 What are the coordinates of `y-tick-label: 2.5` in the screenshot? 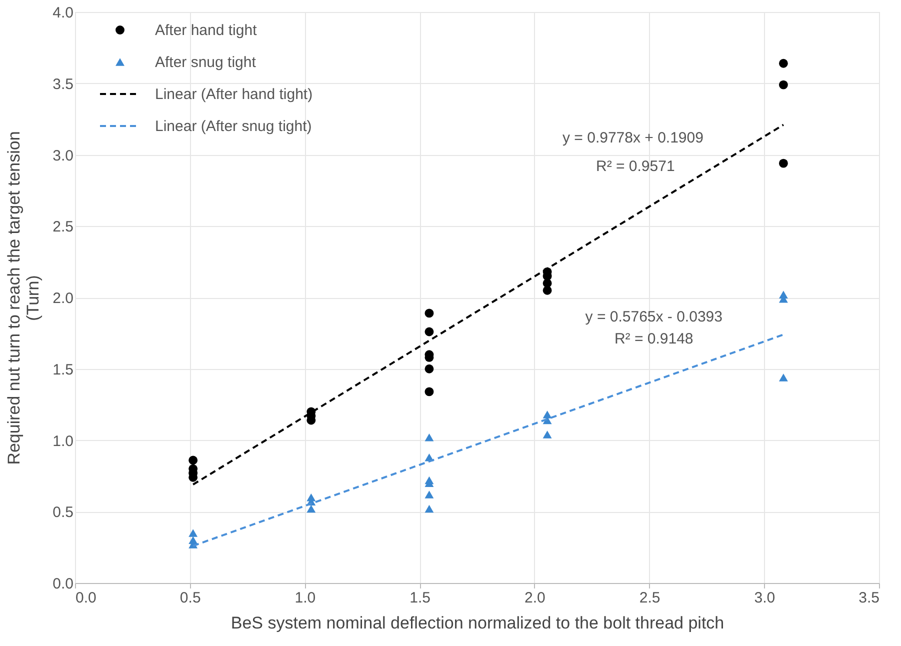 It's located at (63, 227).